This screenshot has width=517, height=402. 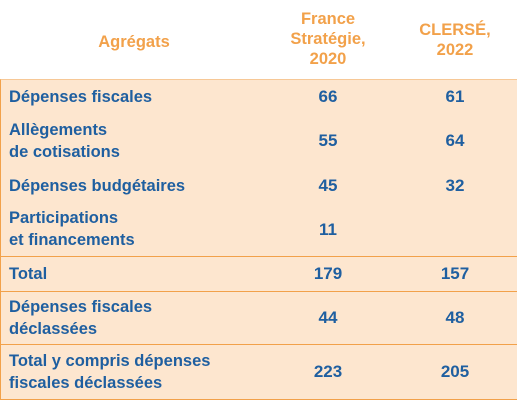 I want to click on total-row: Total 179 157, so click(x=258, y=274).